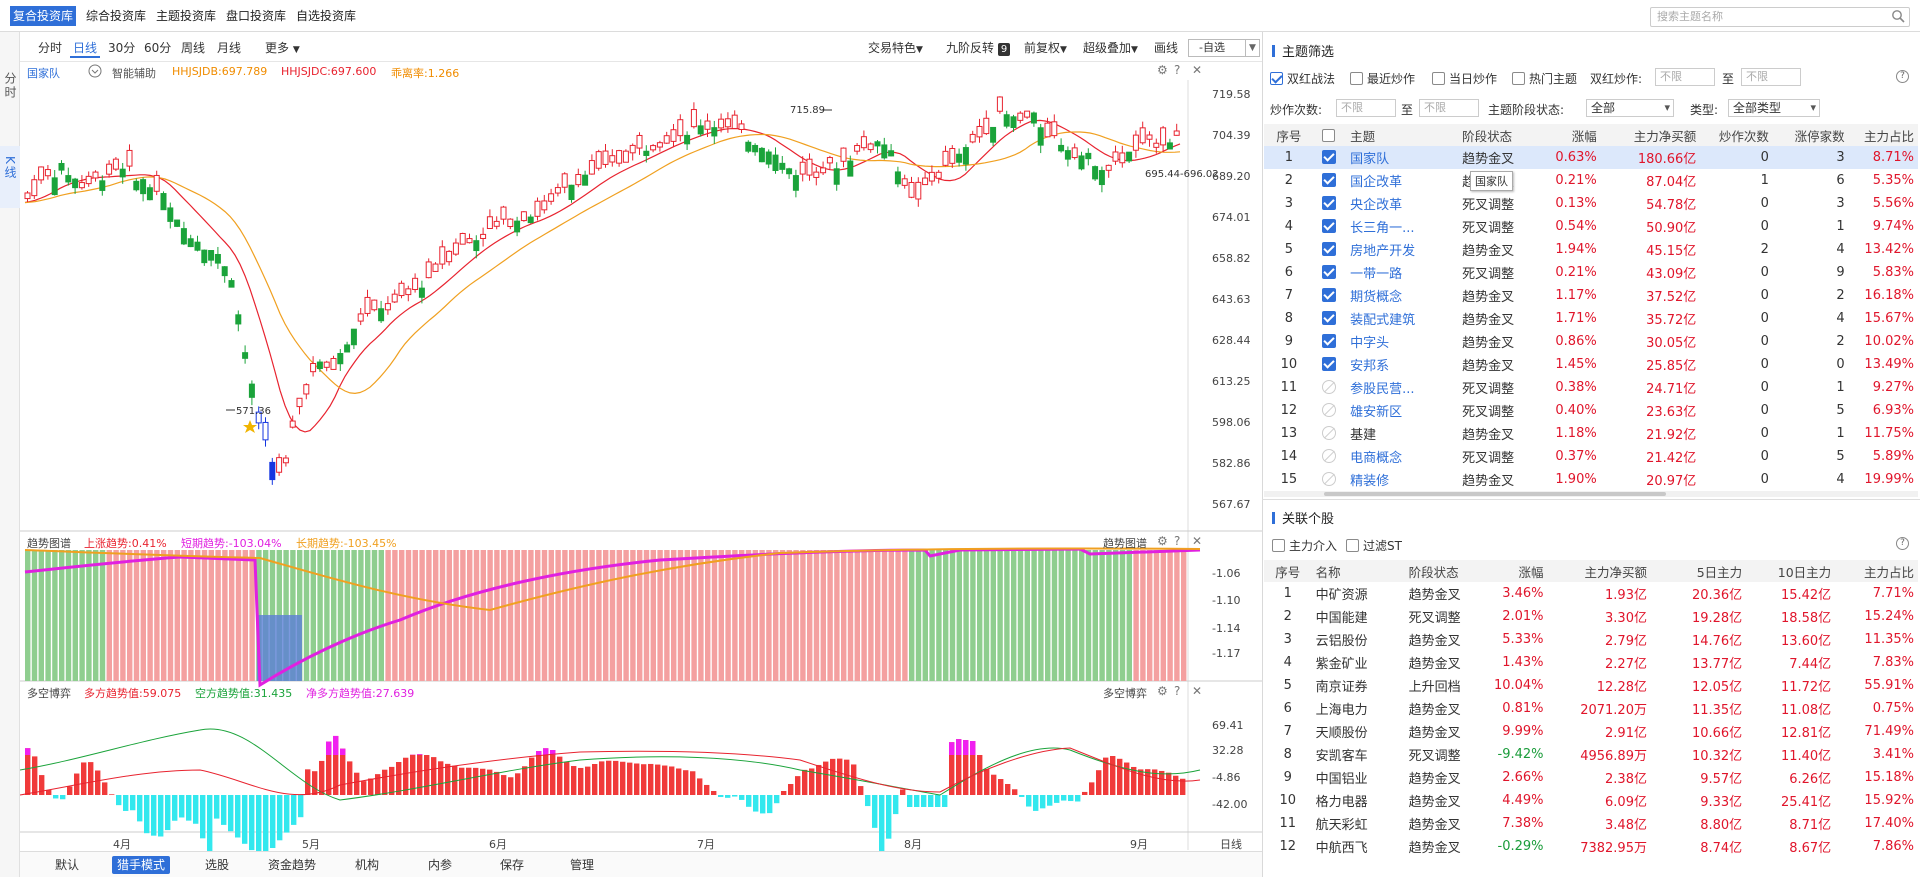 The height and width of the screenshot is (877, 1920). What do you see at coordinates (1591, 823) in the screenshot?
I see `table-row: 11 航天彩虹 趋势金叉 7.38% 3.48亿 8.80亿 8.71亿 17.40%` at bounding box center [1591, 823].